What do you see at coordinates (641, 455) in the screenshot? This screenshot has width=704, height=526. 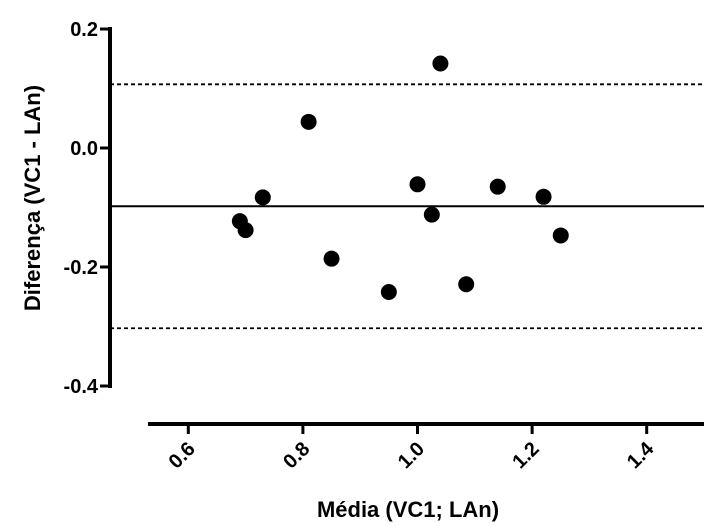 I see `x-tick-label: 1.4` at bounding box center [641, 455].